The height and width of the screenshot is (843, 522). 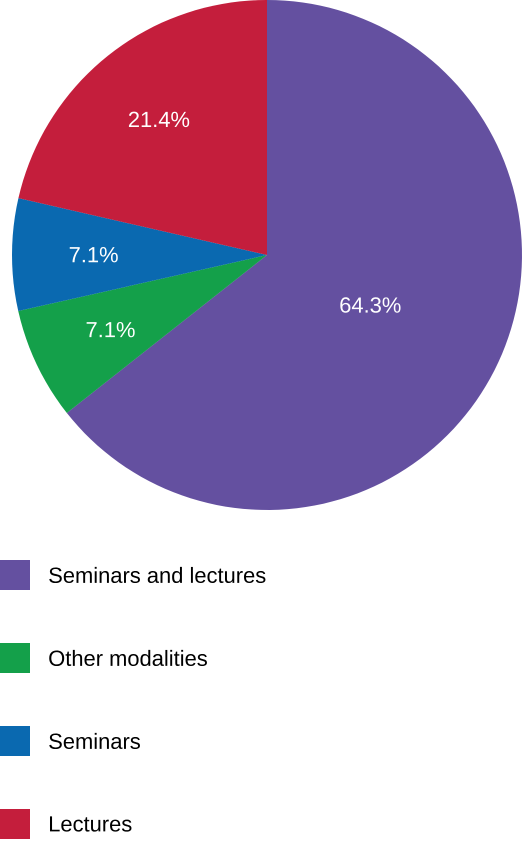 What do you see at coordinates (157, 575) in the screenshot?
I see `legend-label: Seminars and lectures` at bounding box center [157, 575].